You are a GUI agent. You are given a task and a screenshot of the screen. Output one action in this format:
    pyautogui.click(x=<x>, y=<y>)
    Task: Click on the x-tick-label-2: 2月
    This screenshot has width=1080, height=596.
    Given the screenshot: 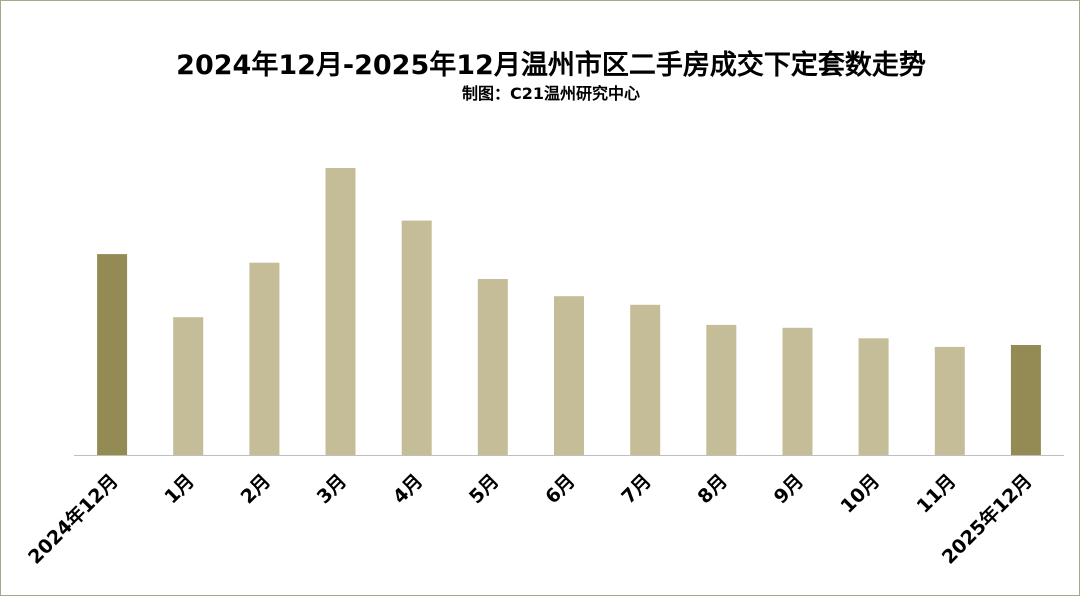 What is the action you would take?
    pyautogui.click(x=256, y=489)
    